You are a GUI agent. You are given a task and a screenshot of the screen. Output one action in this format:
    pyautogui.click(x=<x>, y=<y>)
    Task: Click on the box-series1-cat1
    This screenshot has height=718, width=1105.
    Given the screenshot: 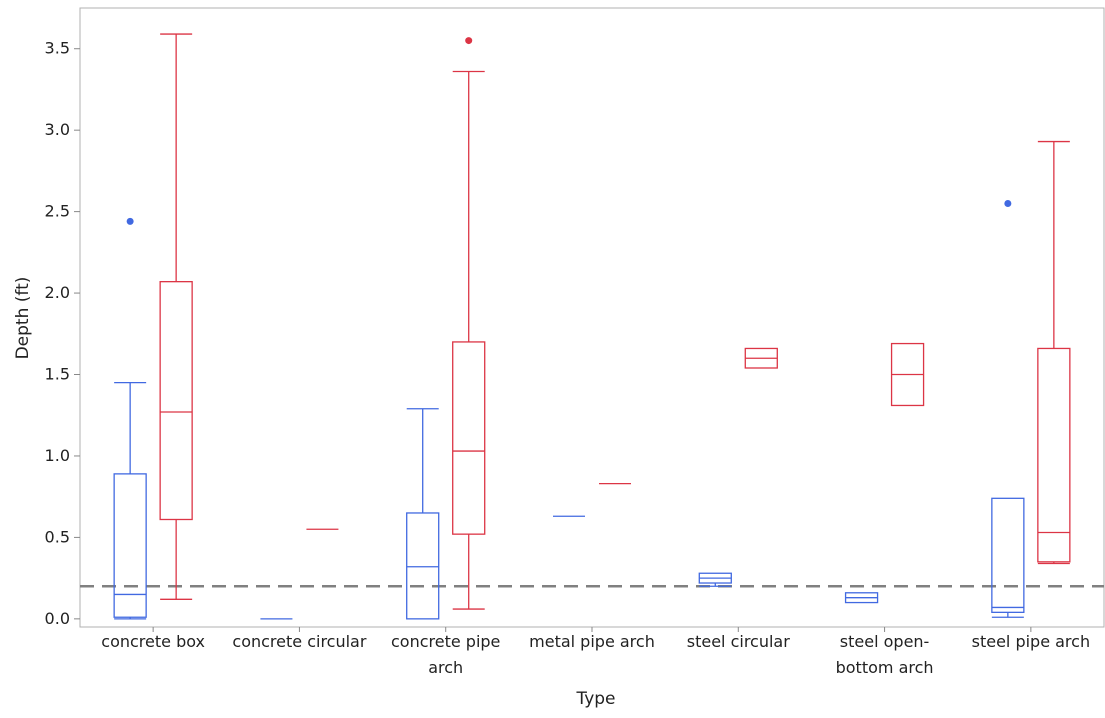 What is the action you would take?
    pyautogui.click(x=130, y=418)
    